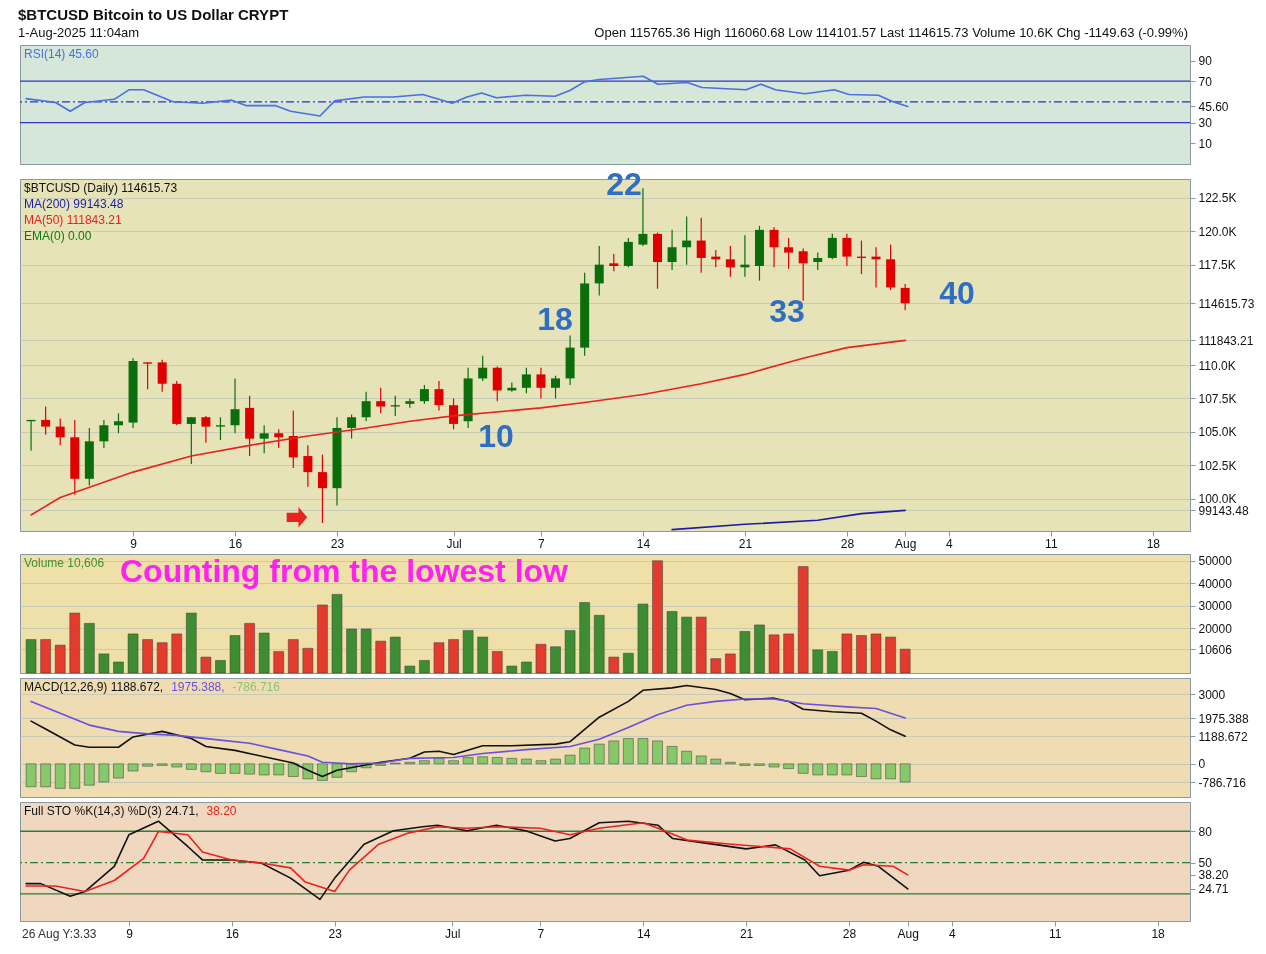  Describe the element at coordinates (1215, 561) in the screenshot. I see `y-tick-label: 50000` at that location.